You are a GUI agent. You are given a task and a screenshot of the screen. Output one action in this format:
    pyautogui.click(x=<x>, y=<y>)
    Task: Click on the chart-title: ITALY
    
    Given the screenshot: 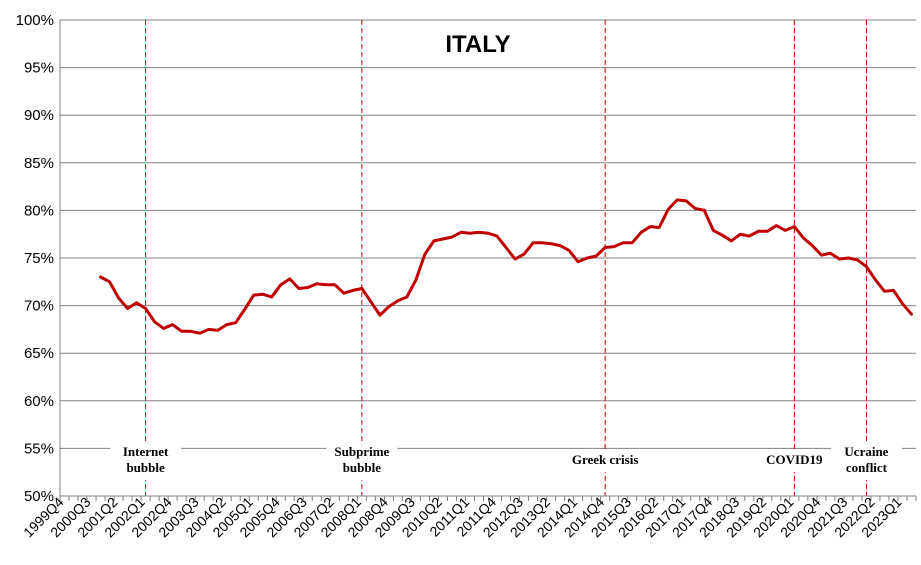 What is the action you would take?
    pyautogui.click(x=477, y=44)
    